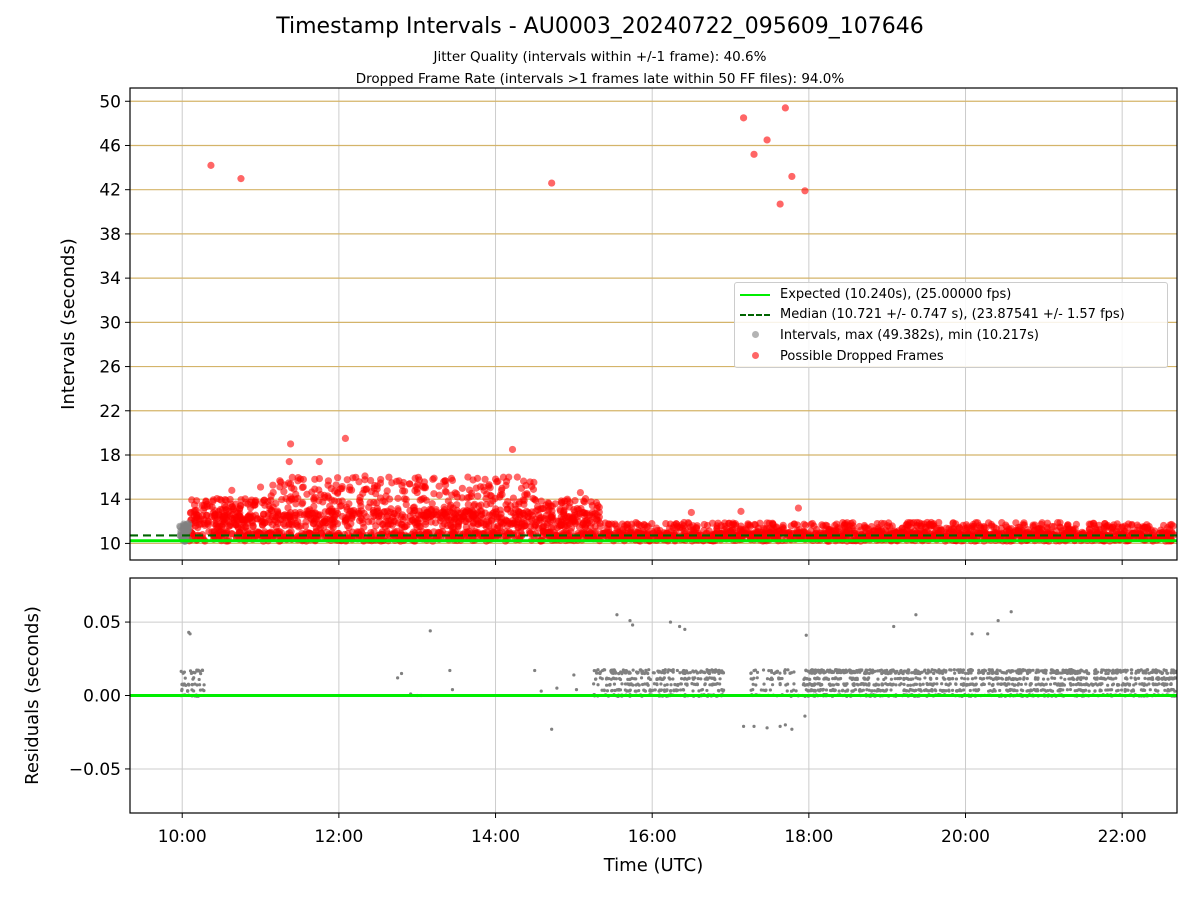 This screenshot has width=1200, height=900. Describe the element at coordinates (110, 544) in the screenshot. I see `y-tick-label: 10` at that location.